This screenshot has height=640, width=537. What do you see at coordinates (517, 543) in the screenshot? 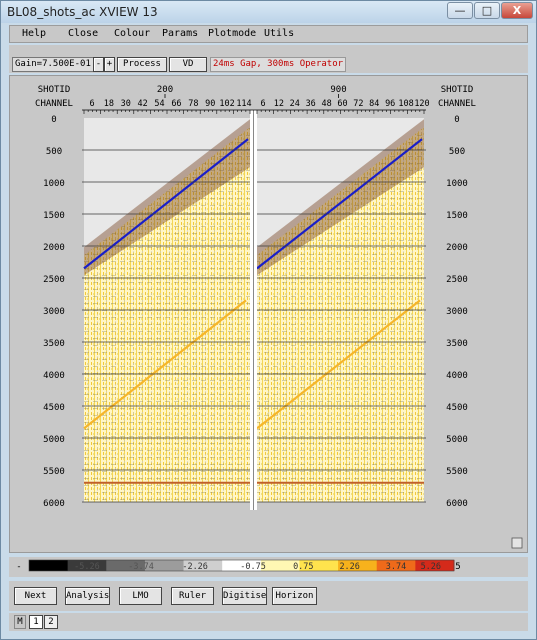
I see `resize-handle` at bounding box center [517, 543].